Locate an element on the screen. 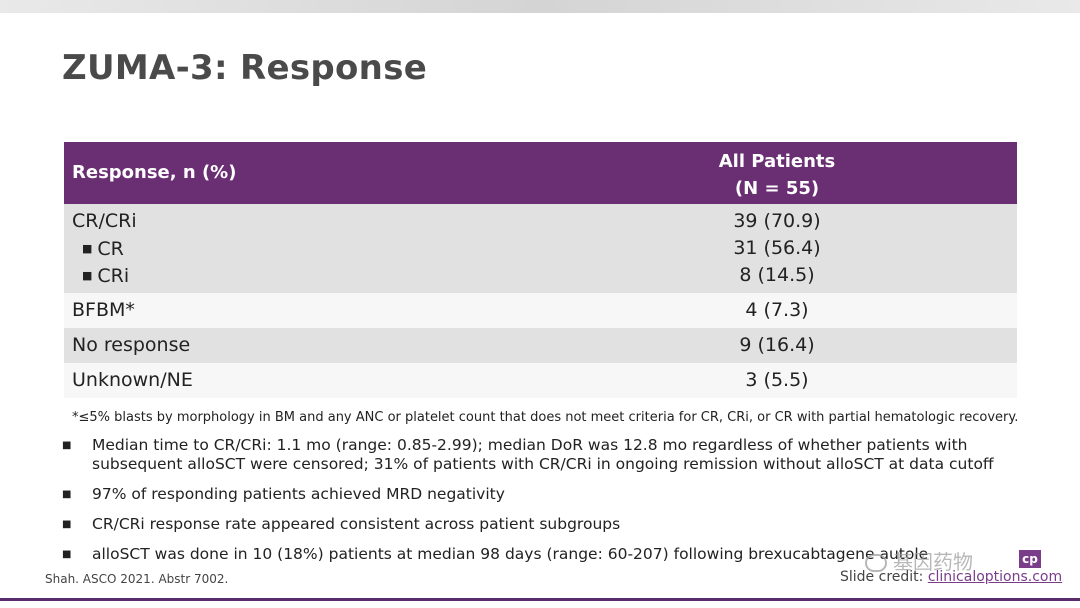 The image size is (1080, 608). header-all-patients-line2: (N = 55) is located at coordinates (777, 188).